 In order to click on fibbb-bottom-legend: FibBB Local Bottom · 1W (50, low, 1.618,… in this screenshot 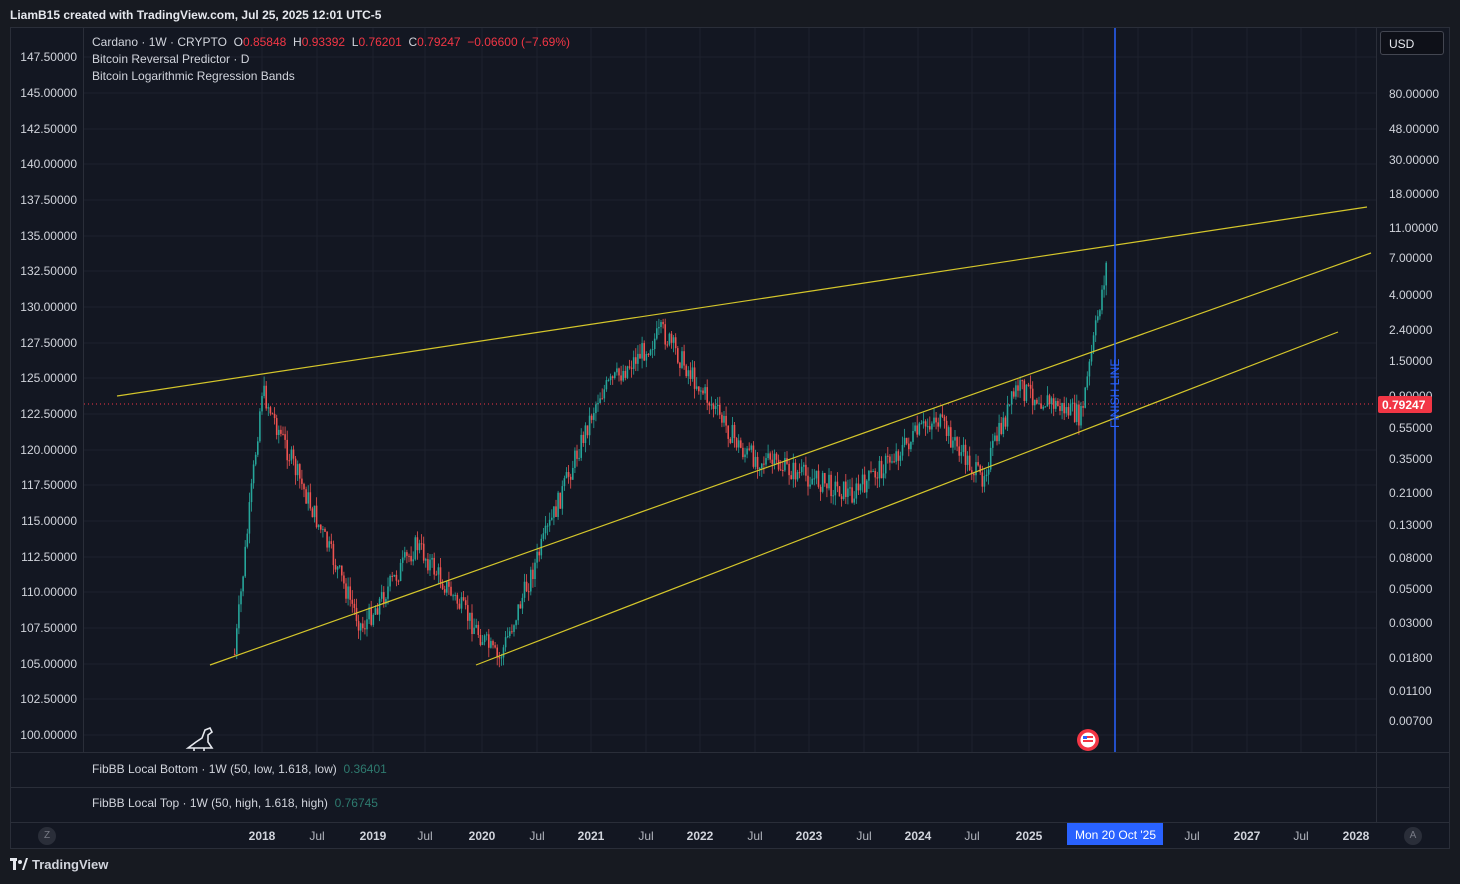, I will do `click(239, 769)`.